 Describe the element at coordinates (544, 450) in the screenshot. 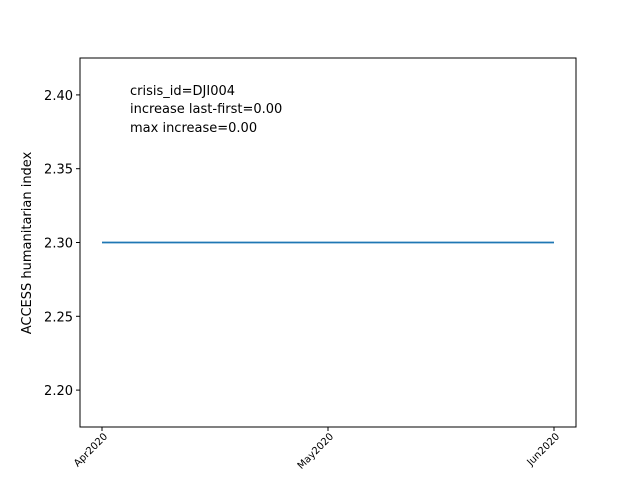

I see `x-tick-label: Jun2020` at that location.